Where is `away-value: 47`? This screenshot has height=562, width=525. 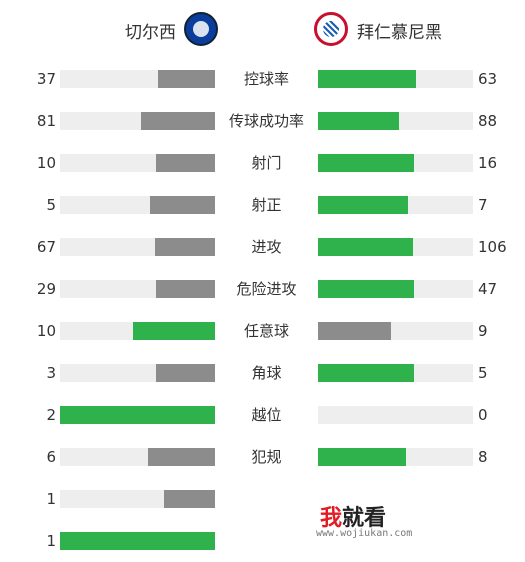 away-value: 47 is located at coordinates (488, 289).